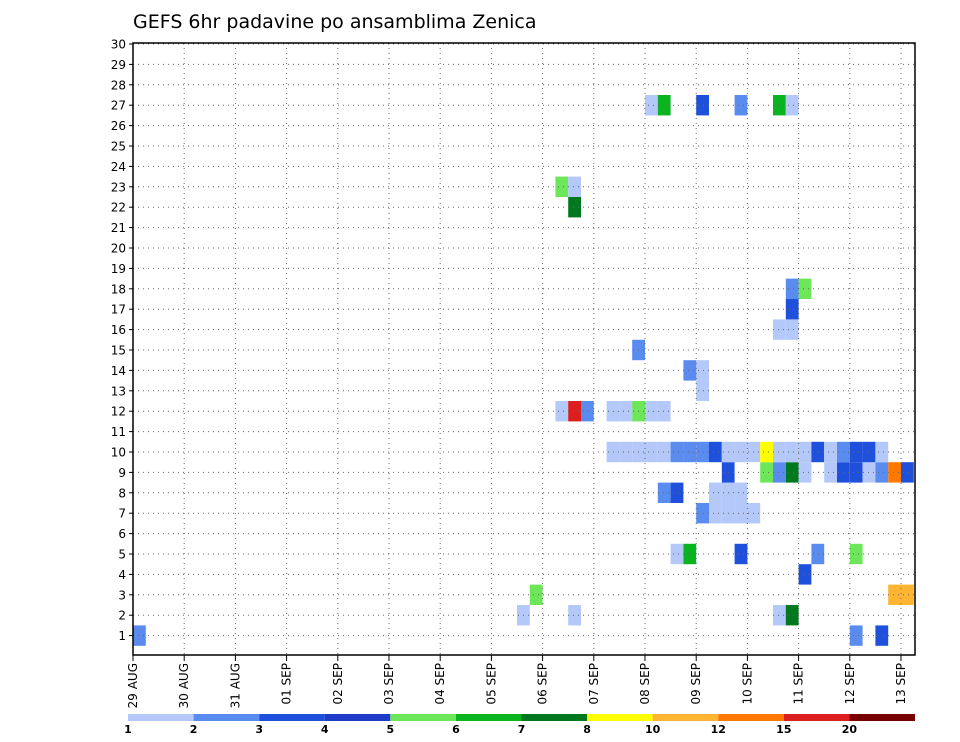  Describe the element at coordinates (783, 729) in the screenshot. I see `legend-label: 15` at that location.